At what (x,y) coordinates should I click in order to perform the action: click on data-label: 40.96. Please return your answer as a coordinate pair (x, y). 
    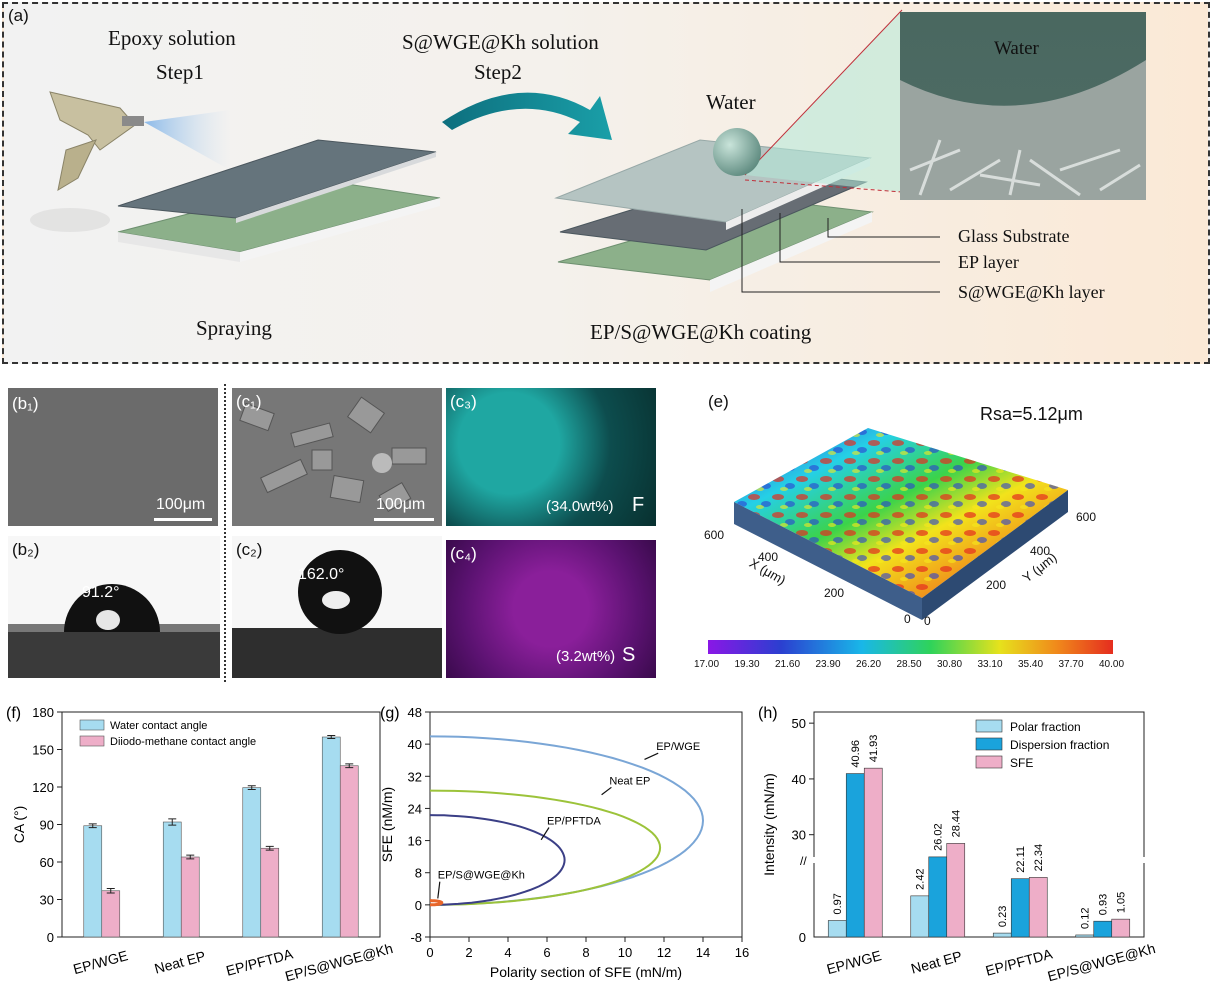
    Looking at the image, I should click on (856, 754).